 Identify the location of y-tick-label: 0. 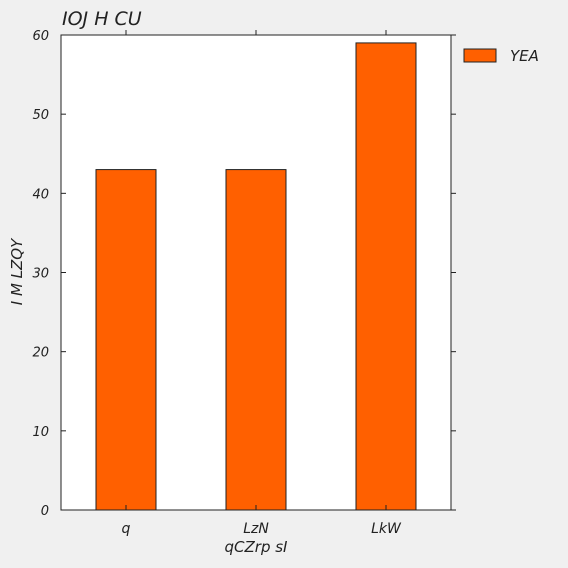
(45, 511).